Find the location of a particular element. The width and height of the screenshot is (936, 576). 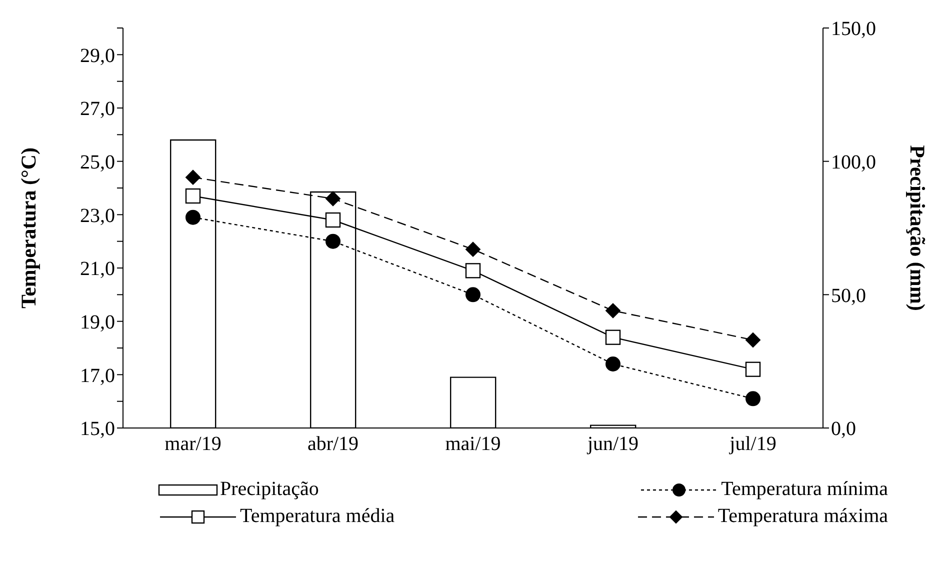

y-tick-label: 19,0 is located at coordinates (97, 322).